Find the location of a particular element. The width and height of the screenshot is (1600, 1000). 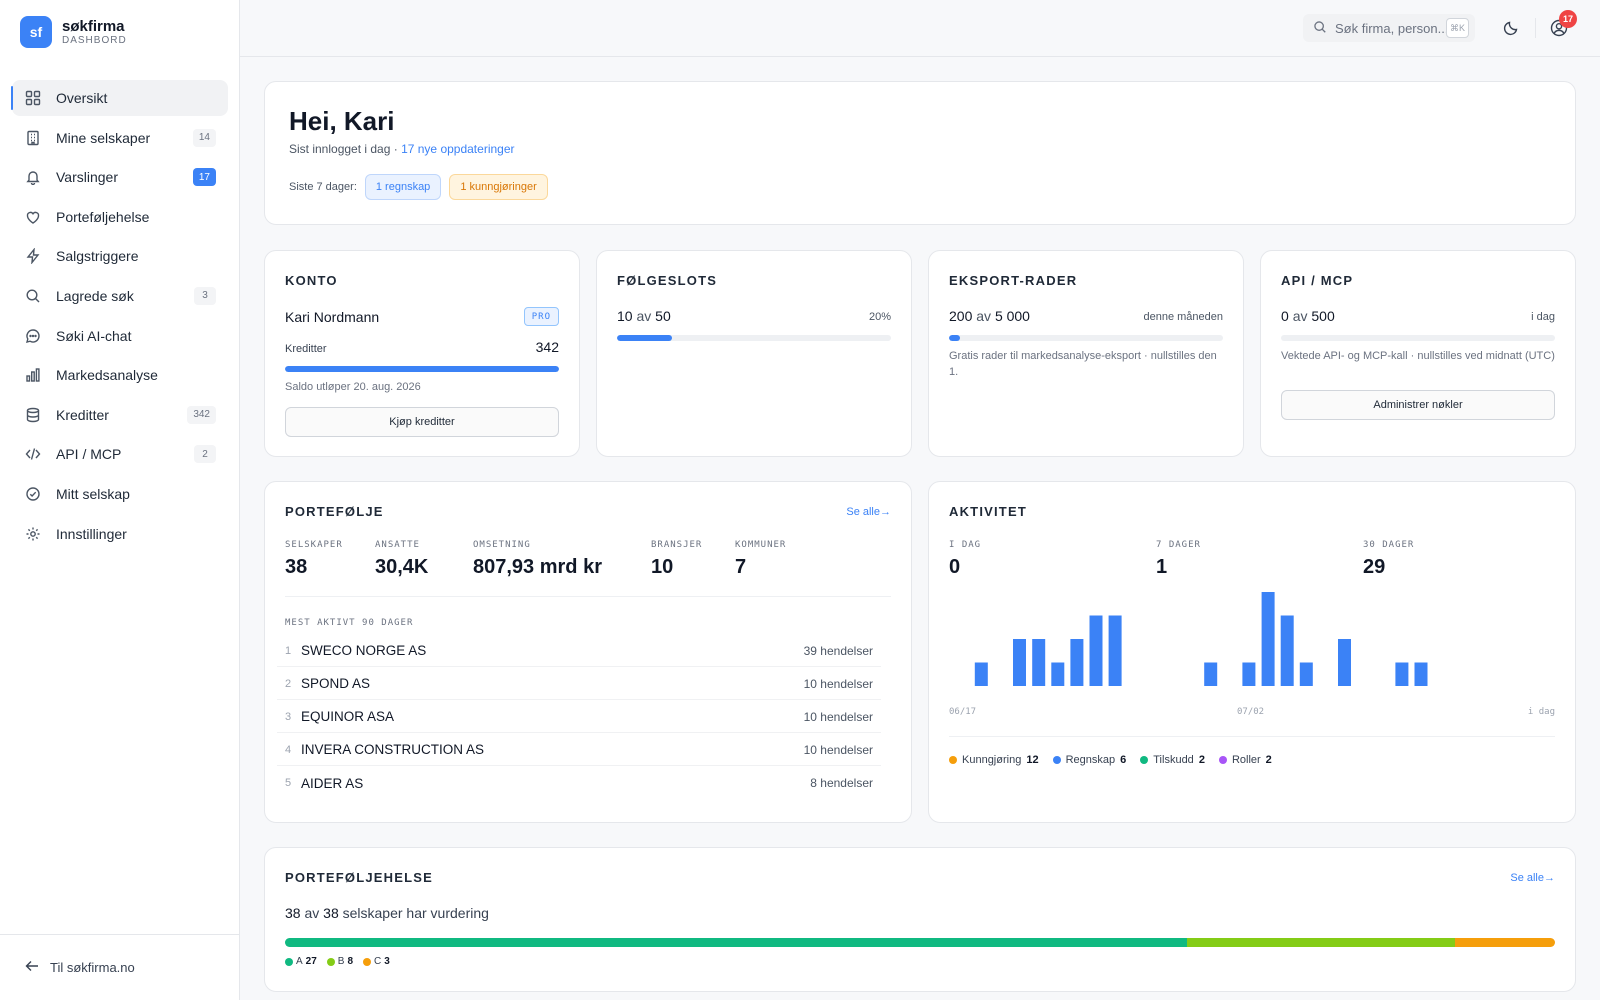

health-distribution-bar is located at coordinates (920, 942).